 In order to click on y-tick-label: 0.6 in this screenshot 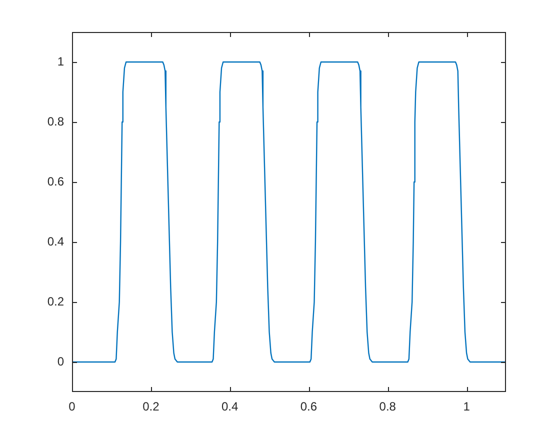, I will do `click(55, 181)`.